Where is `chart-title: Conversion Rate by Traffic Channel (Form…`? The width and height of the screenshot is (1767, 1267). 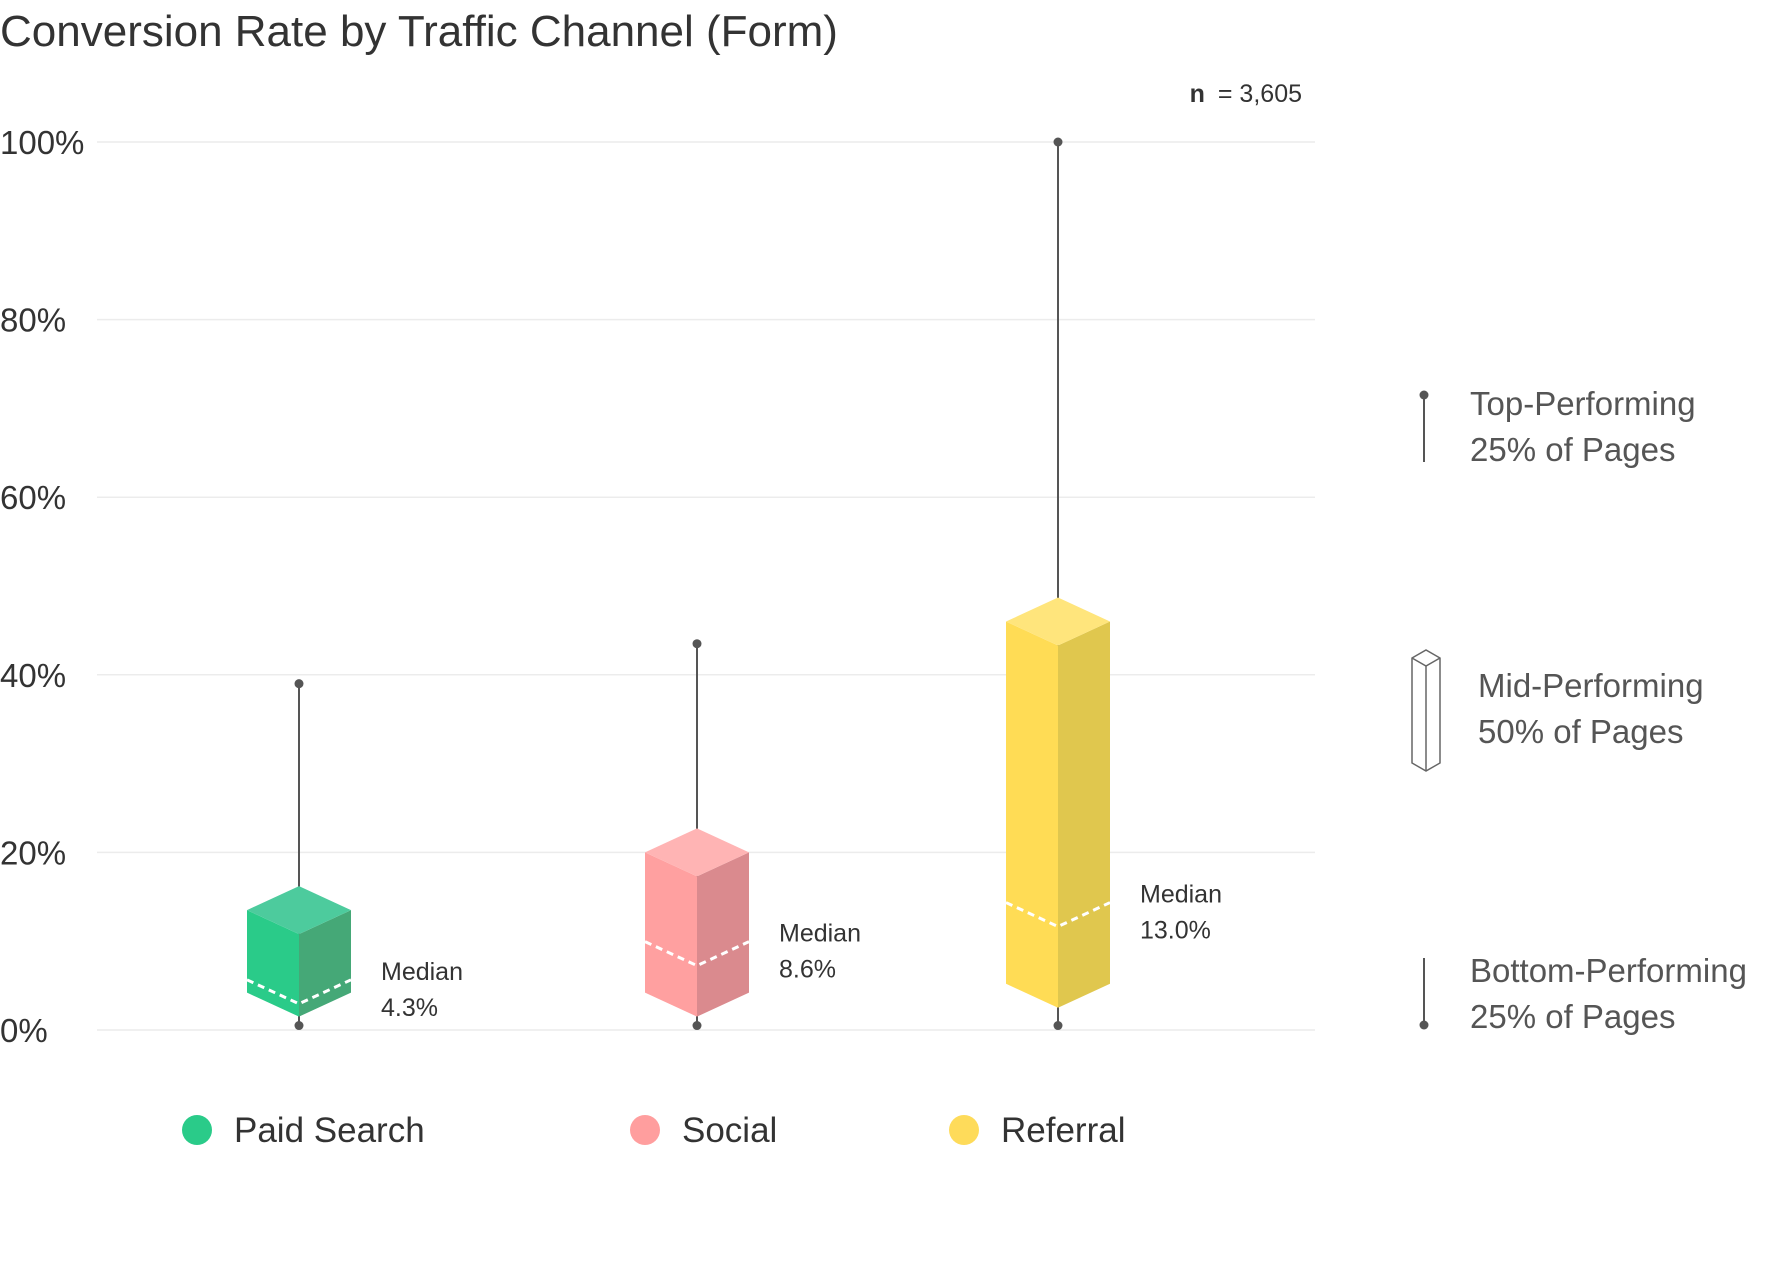
chart-title: Conversion Rate by Traffic Channel (Form… is located at coordinates (419, 31).